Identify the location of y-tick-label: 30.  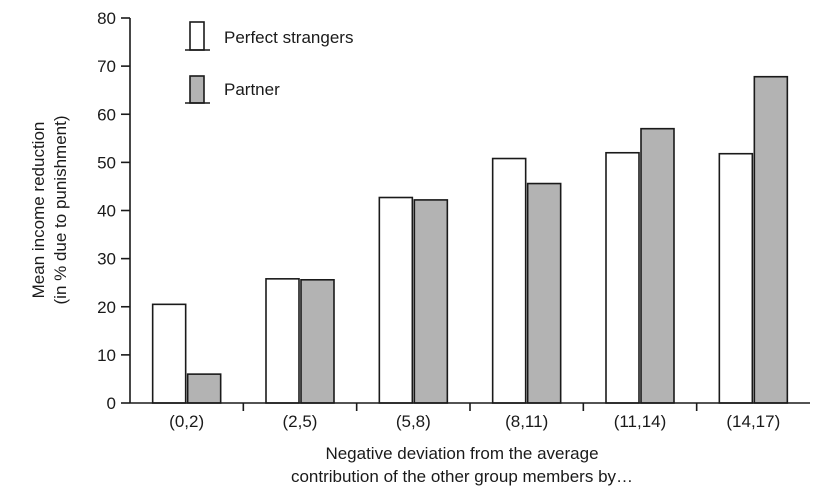
(106, 259).